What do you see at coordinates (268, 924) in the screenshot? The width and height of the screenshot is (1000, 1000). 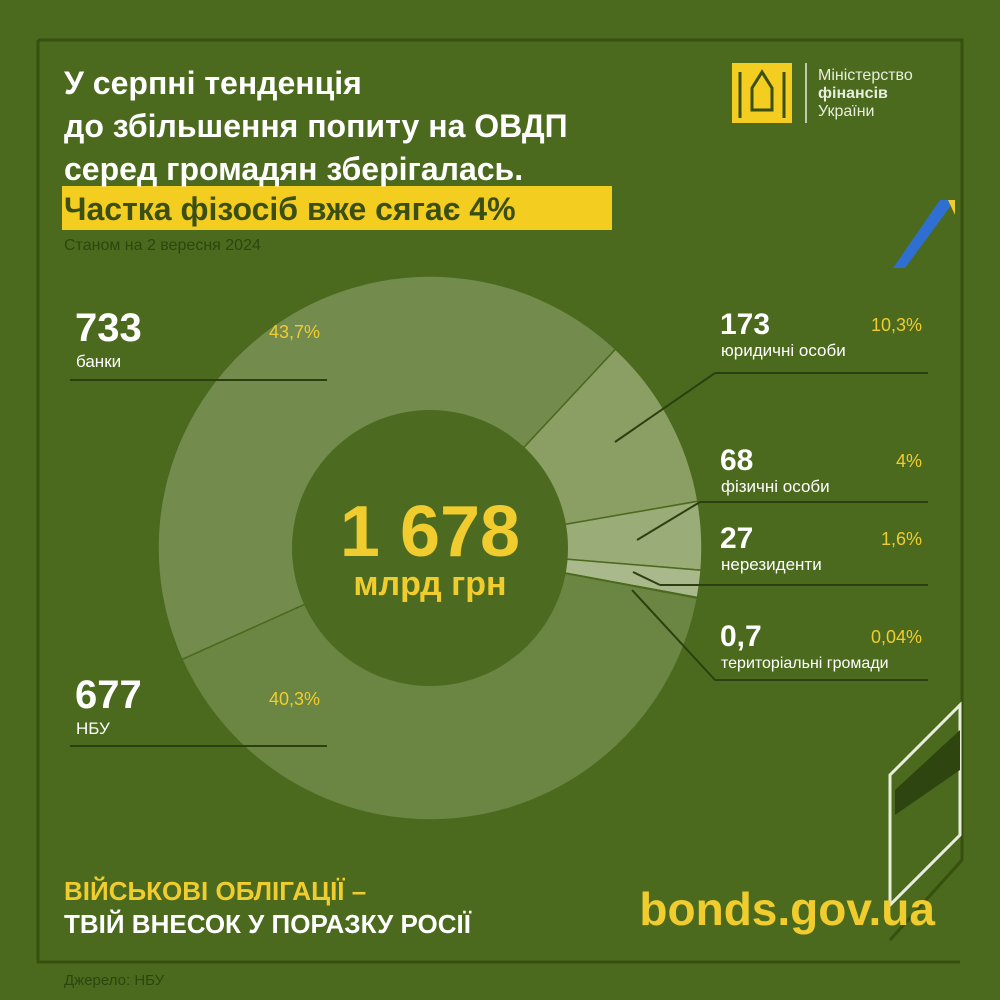 I see `footer-line: ТВІЙ ВНЕСОК У ПОРАЗКУ РОСІЇ` at bounding box center [268, 924].